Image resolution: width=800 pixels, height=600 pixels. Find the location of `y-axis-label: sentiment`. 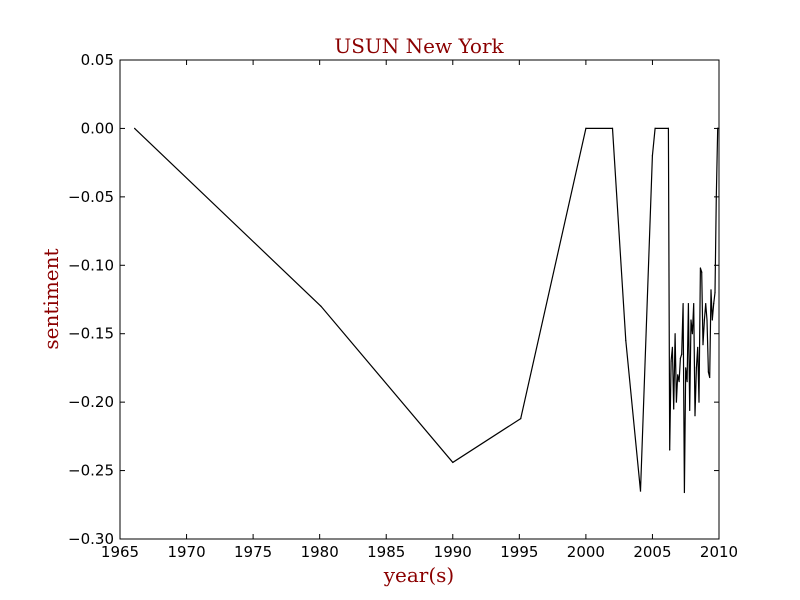

y-axis-label: sentiment is located at coordinates (51, 298).